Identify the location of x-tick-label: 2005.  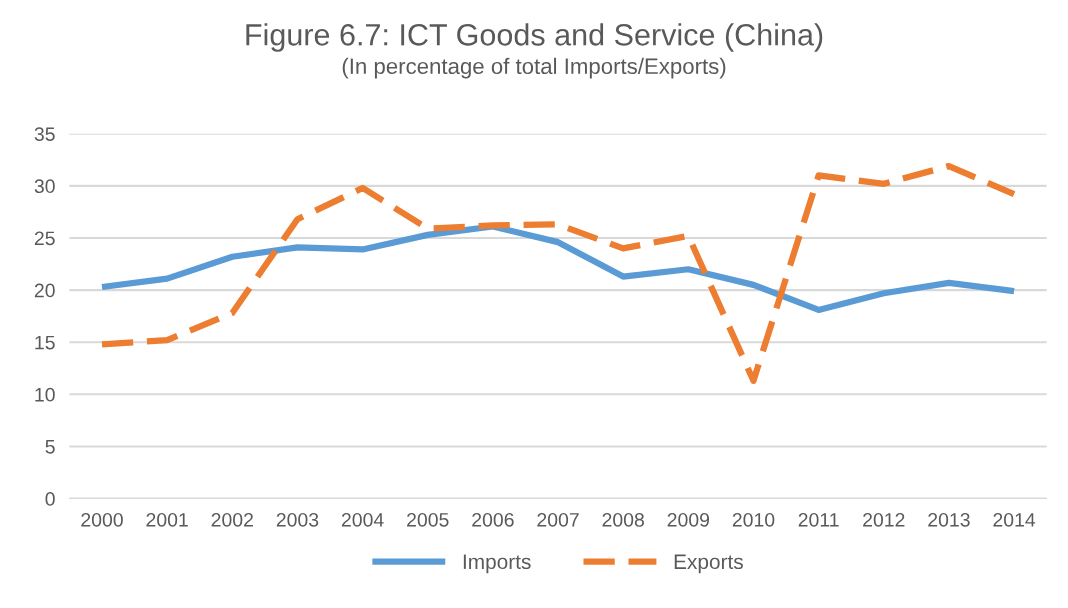
(428, 519).